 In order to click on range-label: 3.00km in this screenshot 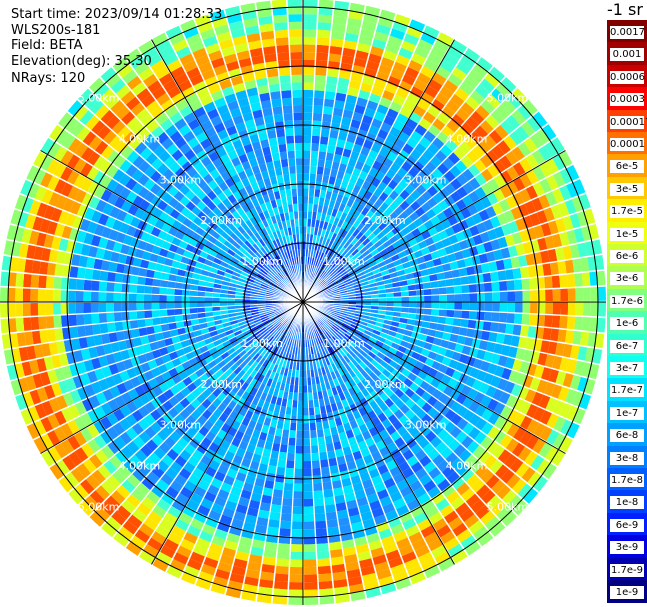, I will do `click(181, 425)`.